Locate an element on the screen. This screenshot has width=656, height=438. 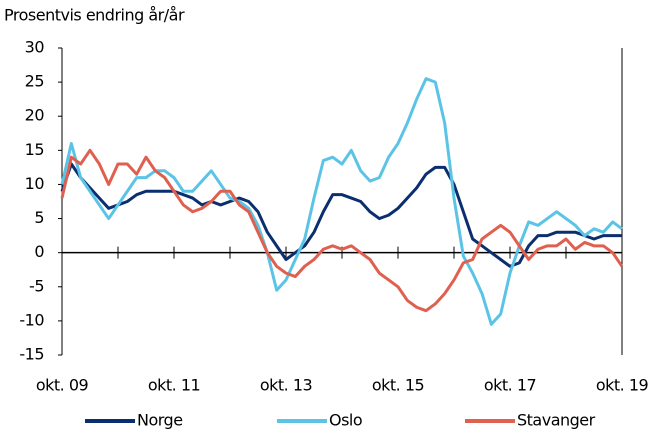
y-tick-label: -5 is located at coordinates (36, 285).